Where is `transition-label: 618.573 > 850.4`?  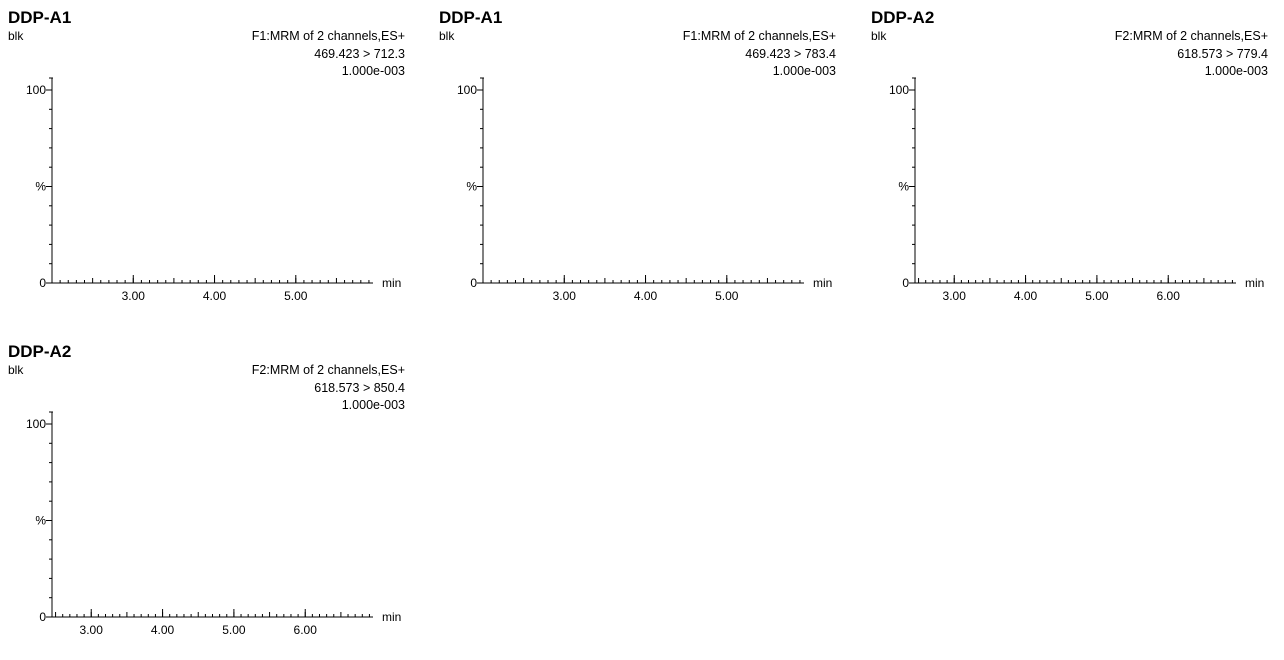 transition-label: 618.573 > 850.4 is located at coordinates (359, 388).